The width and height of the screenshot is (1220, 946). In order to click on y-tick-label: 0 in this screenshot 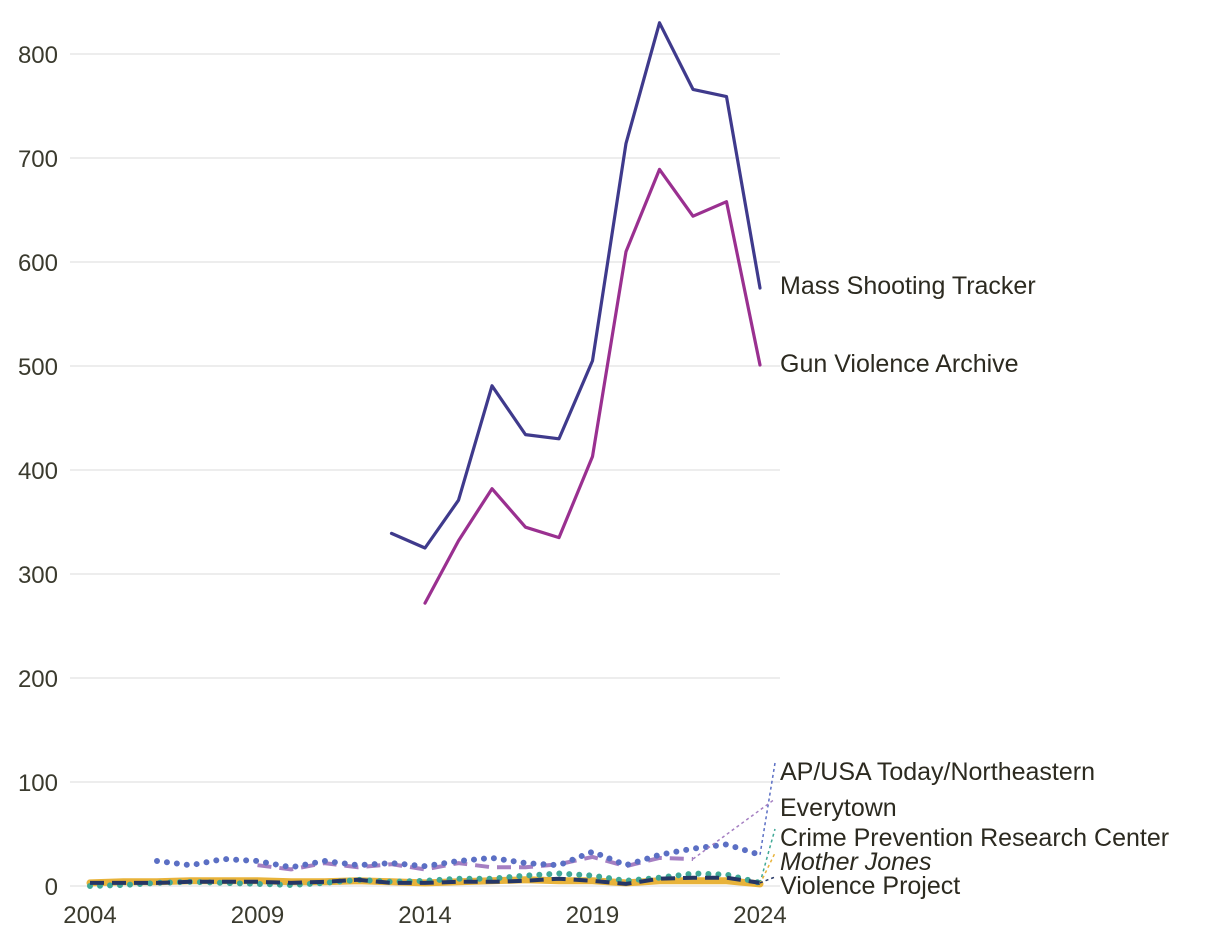, I will do `click(51, 887)`.